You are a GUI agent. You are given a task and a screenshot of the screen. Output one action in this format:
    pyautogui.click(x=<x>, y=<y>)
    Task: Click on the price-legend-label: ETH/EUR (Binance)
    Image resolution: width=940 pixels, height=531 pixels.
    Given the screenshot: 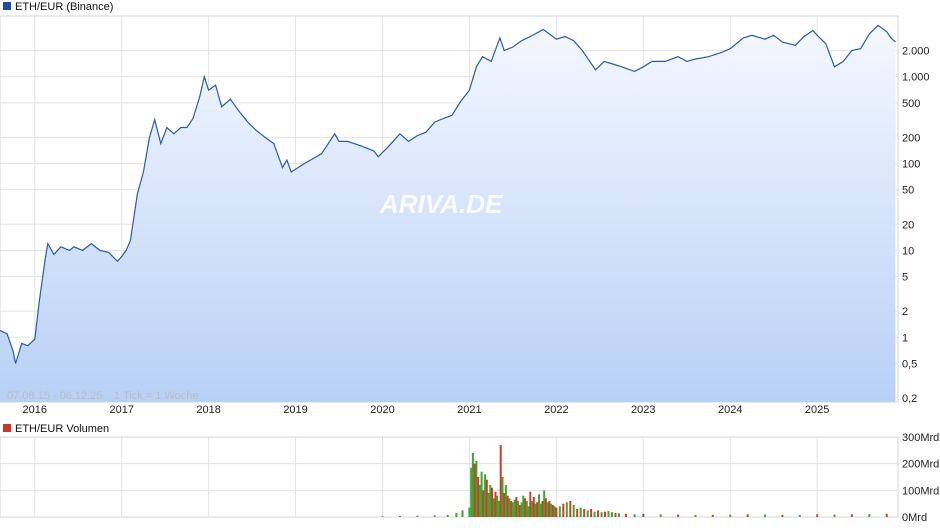 What is the action you would take?
    pyautogui.click(x=64, y=7)
    